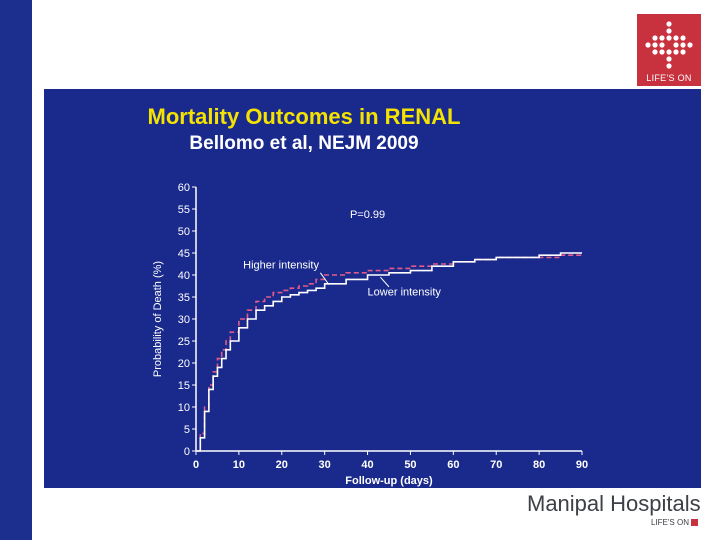 The height and width of the screenshot is (540, 720). Describe the element at coordinates (405, 293) in the screenshot. I see `lower-intensity-label: Lower intensity` at that location.